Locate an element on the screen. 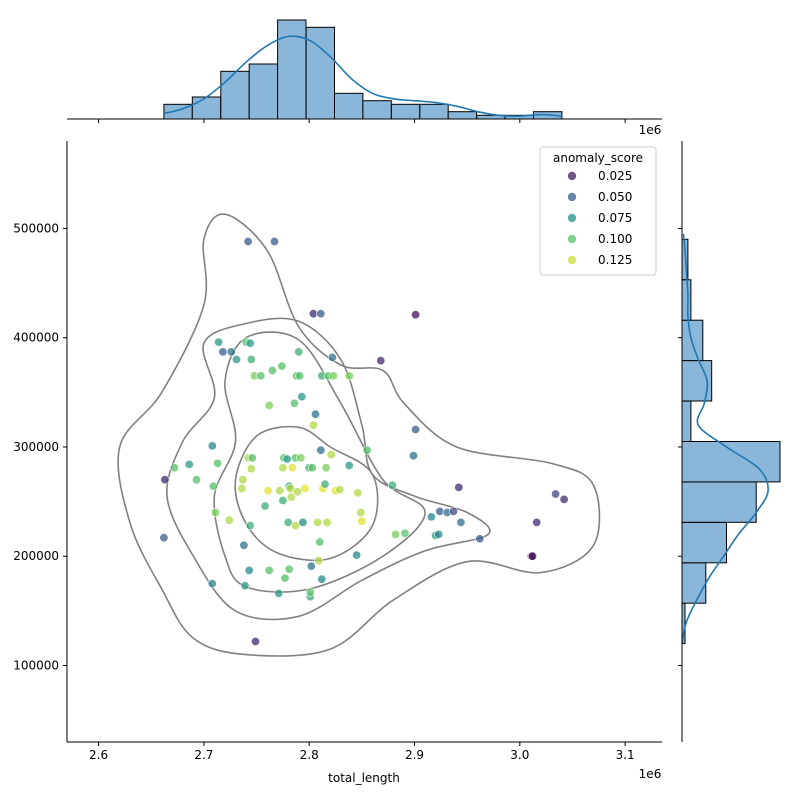 The image size is (800, 804). x-tick-label: 2.6 is located at coordinates (98, 755).